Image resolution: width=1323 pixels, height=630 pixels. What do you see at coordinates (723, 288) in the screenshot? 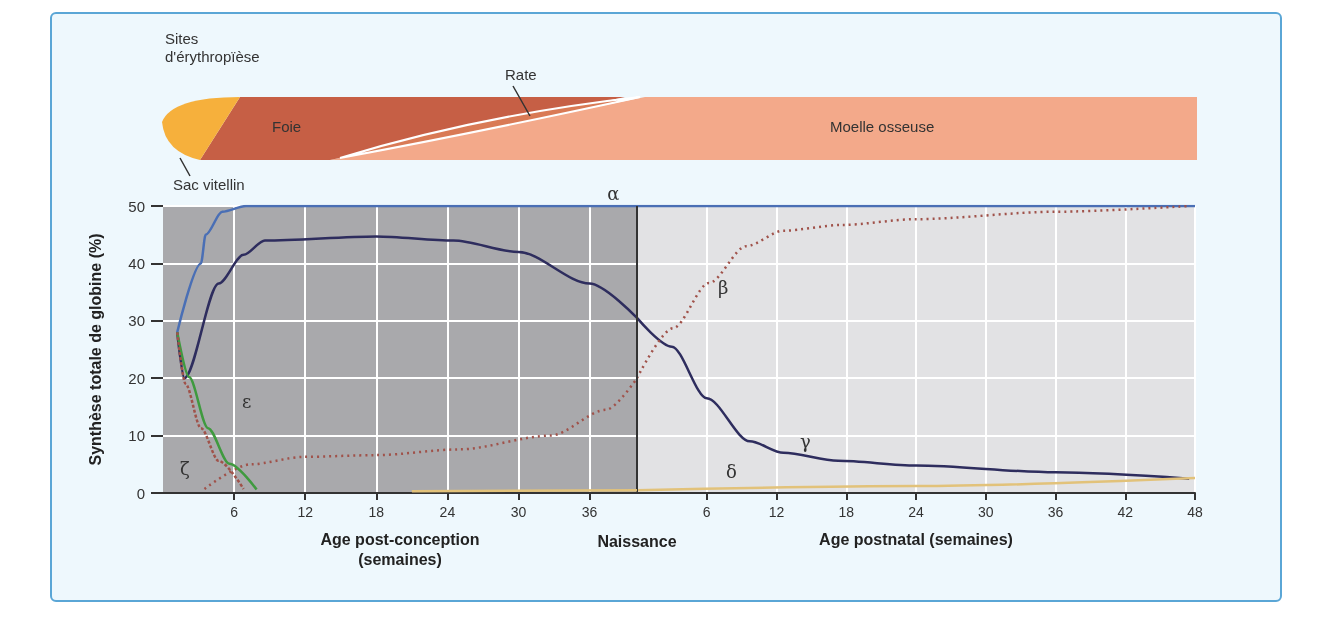
I see `annotation: β` at bounding box center [723, 288].